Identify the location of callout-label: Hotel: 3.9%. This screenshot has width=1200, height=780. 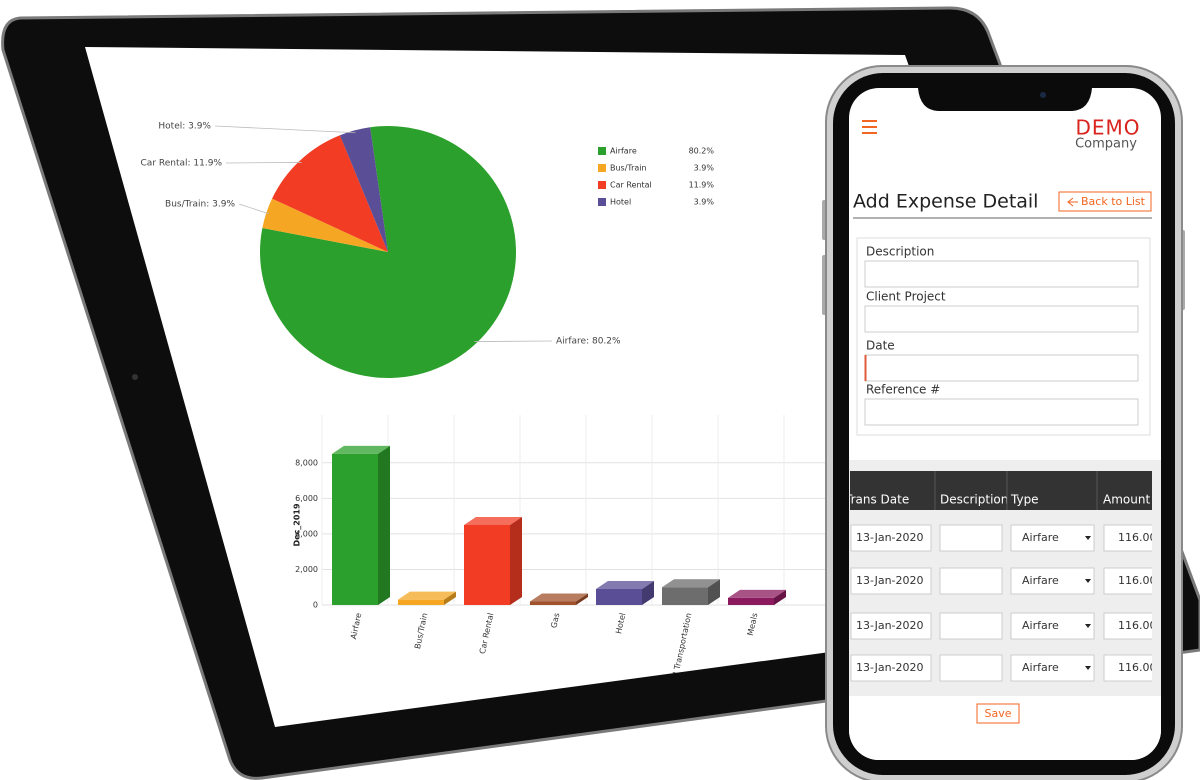
(184, 127).